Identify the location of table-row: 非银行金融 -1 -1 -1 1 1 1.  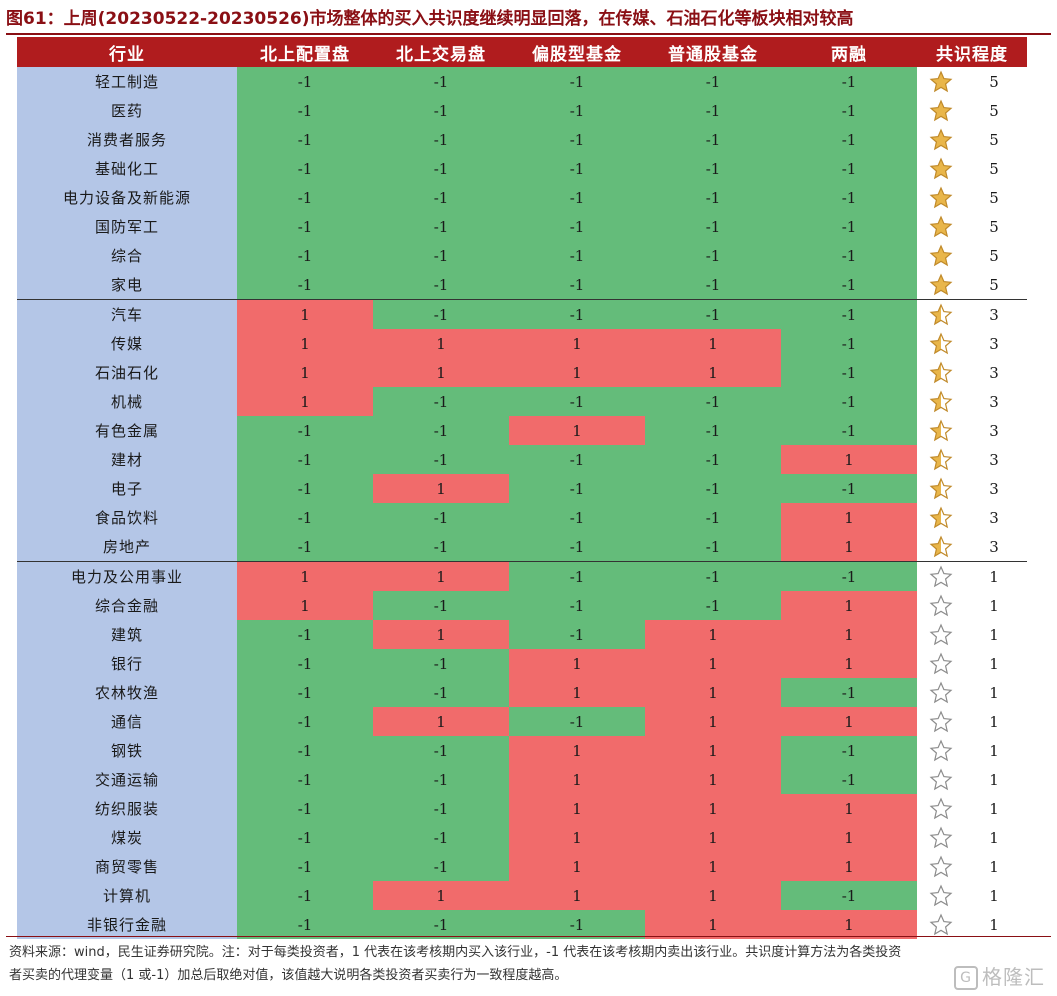
(522, 924).